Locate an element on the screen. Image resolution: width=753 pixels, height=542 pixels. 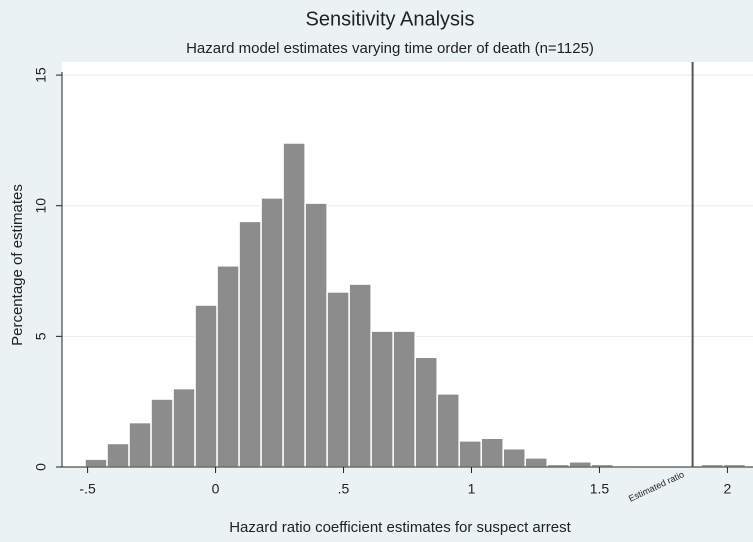
y-tick-label: 5 is located at coordinates (41, 336).